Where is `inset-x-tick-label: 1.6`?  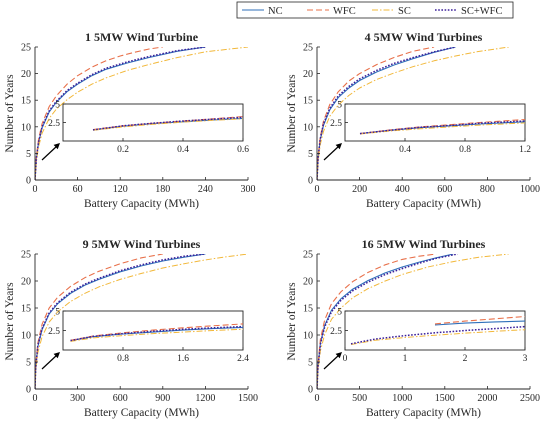 inset-x-tick-label: 1.6 is located at coordinates (183, 359).